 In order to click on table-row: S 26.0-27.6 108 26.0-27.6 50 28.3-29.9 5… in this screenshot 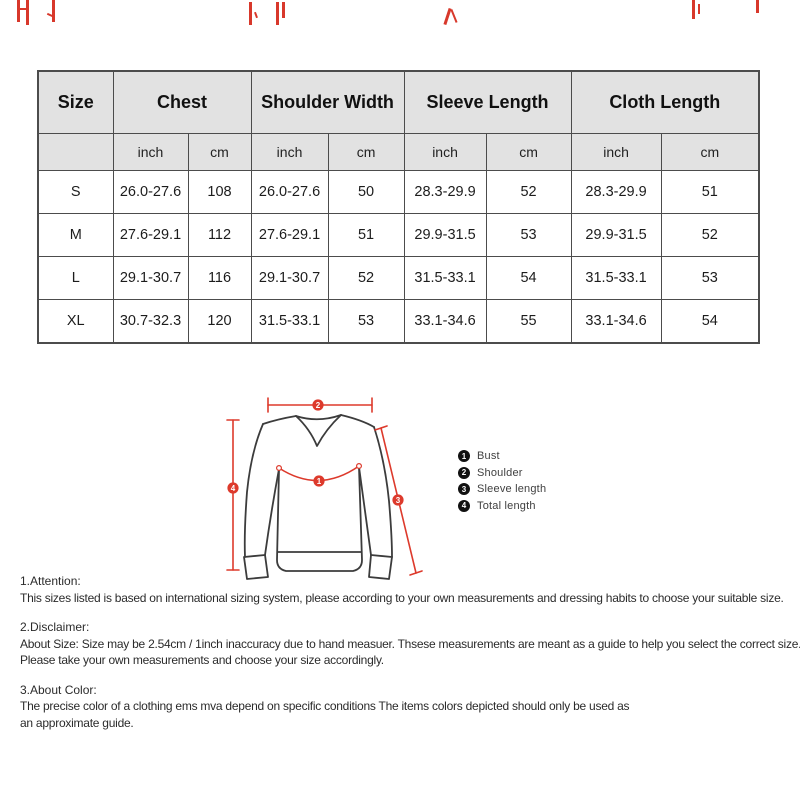, I will do `click(398, 192)`.